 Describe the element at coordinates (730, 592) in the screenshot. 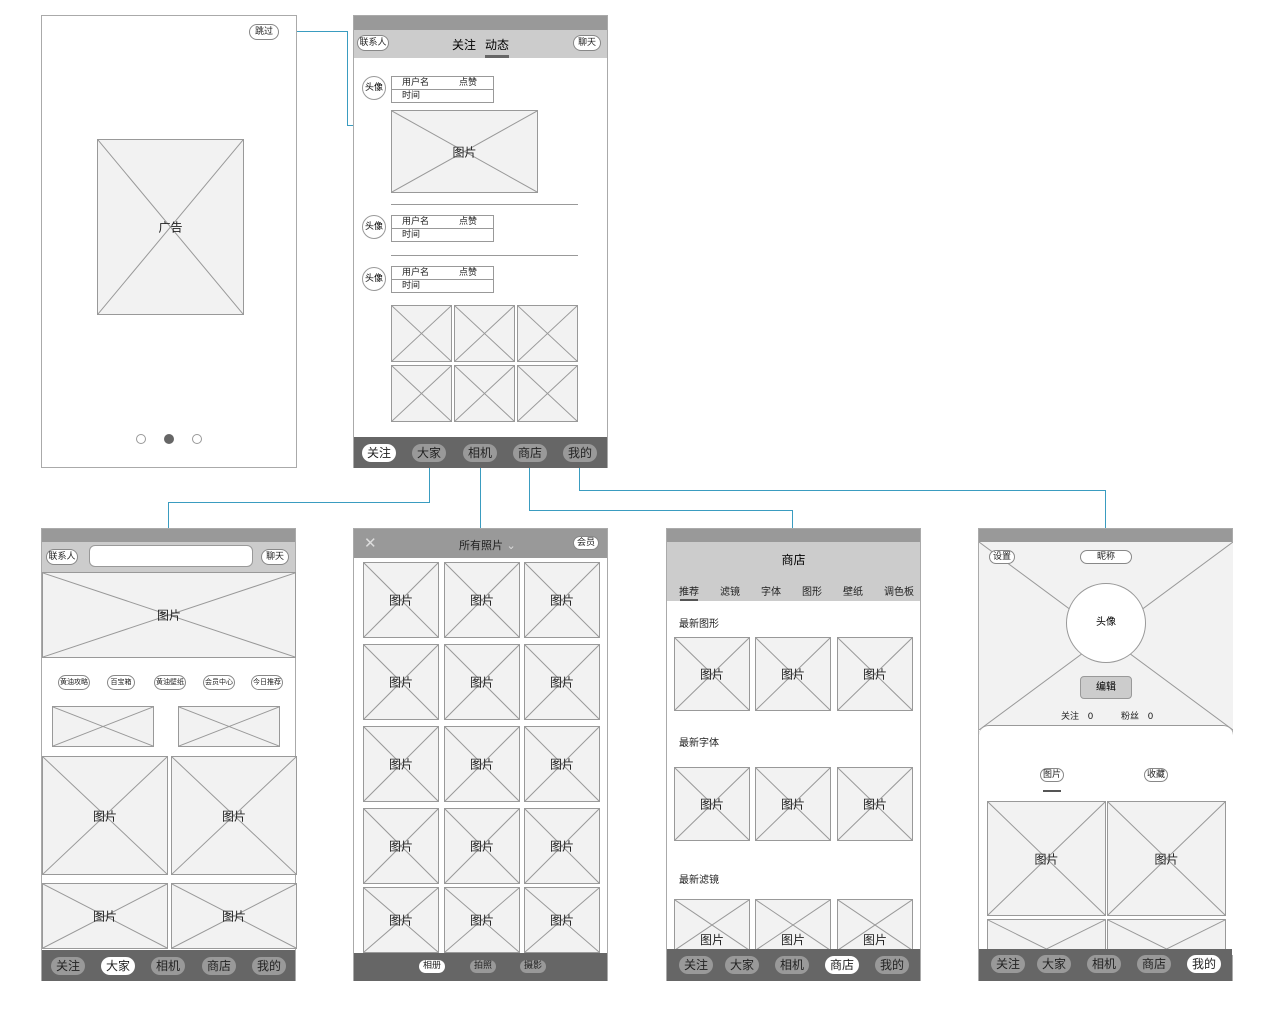

I see `tab-filters: 滤镜` at that location.